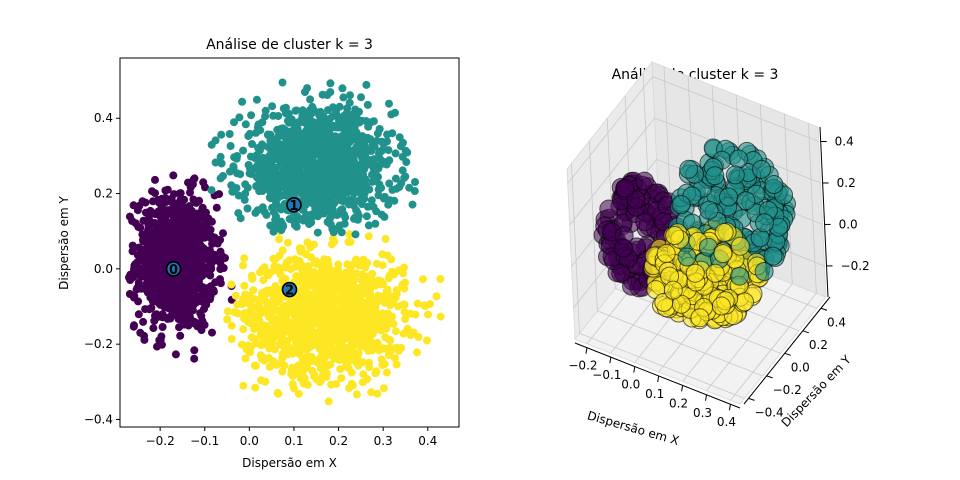 The width and height of the screenshot is (960, 480). I want to click on x-axis-label-left: Dispersão em X, so click(289, 463).